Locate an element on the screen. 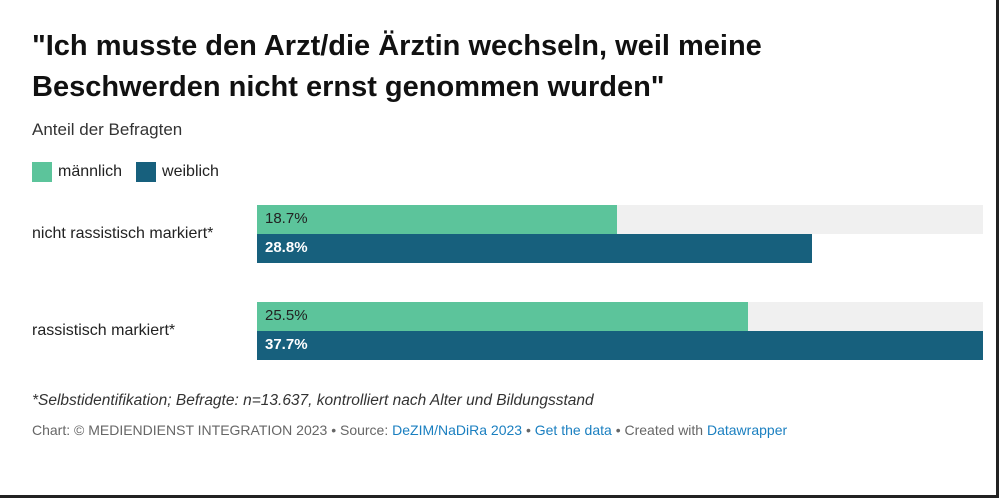  datawrapper-link: Datawrapper is located at coordinates (747, 430).